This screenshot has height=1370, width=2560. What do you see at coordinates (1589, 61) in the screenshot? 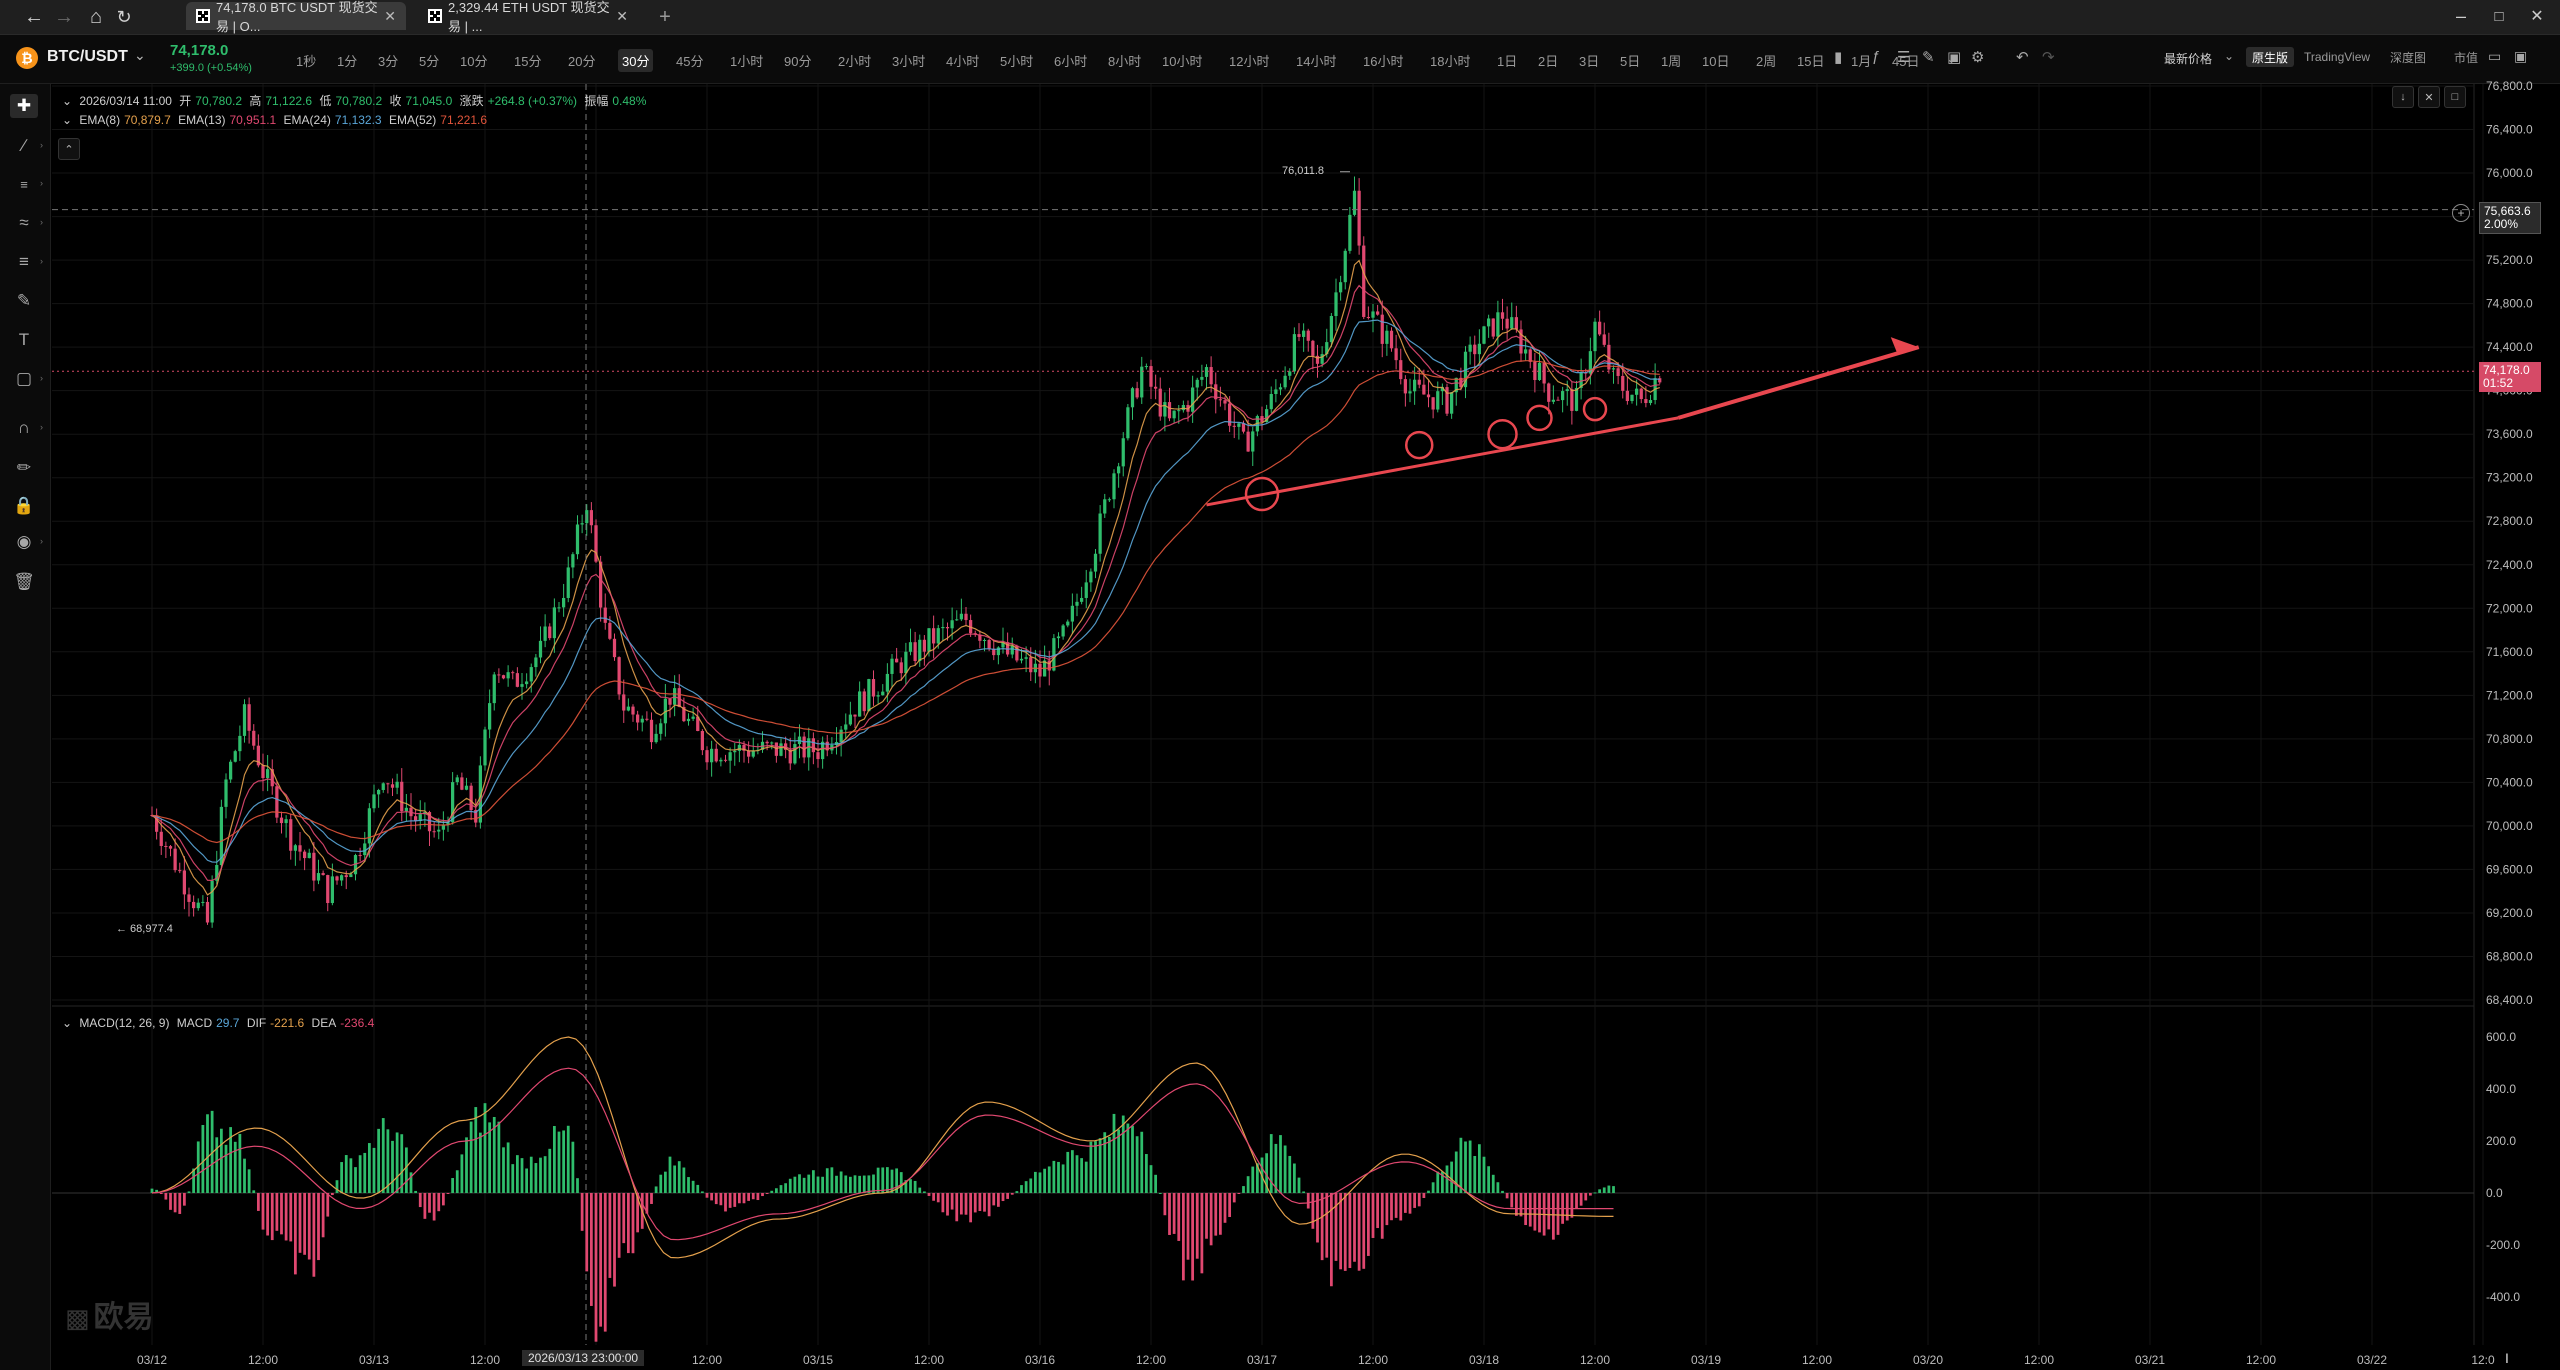
I see `interval-24: 3日` at bounding box center [1589, 61].